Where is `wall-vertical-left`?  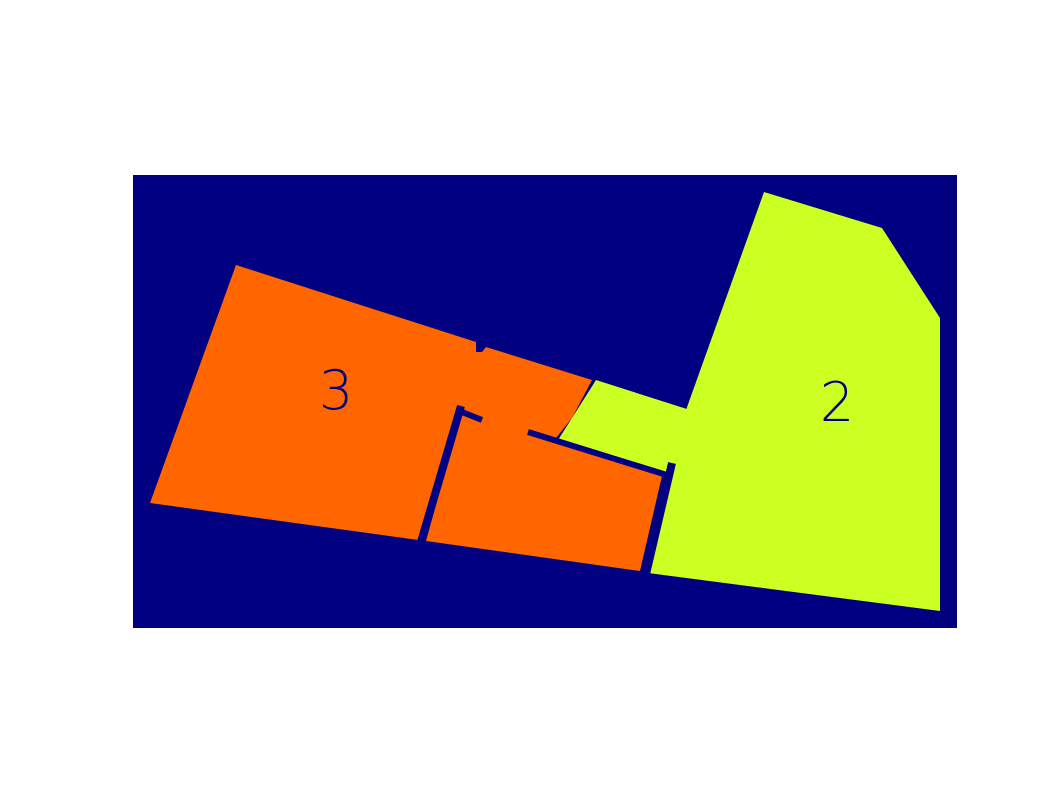
wall-vertical-left is located at coordinates (441, 474).